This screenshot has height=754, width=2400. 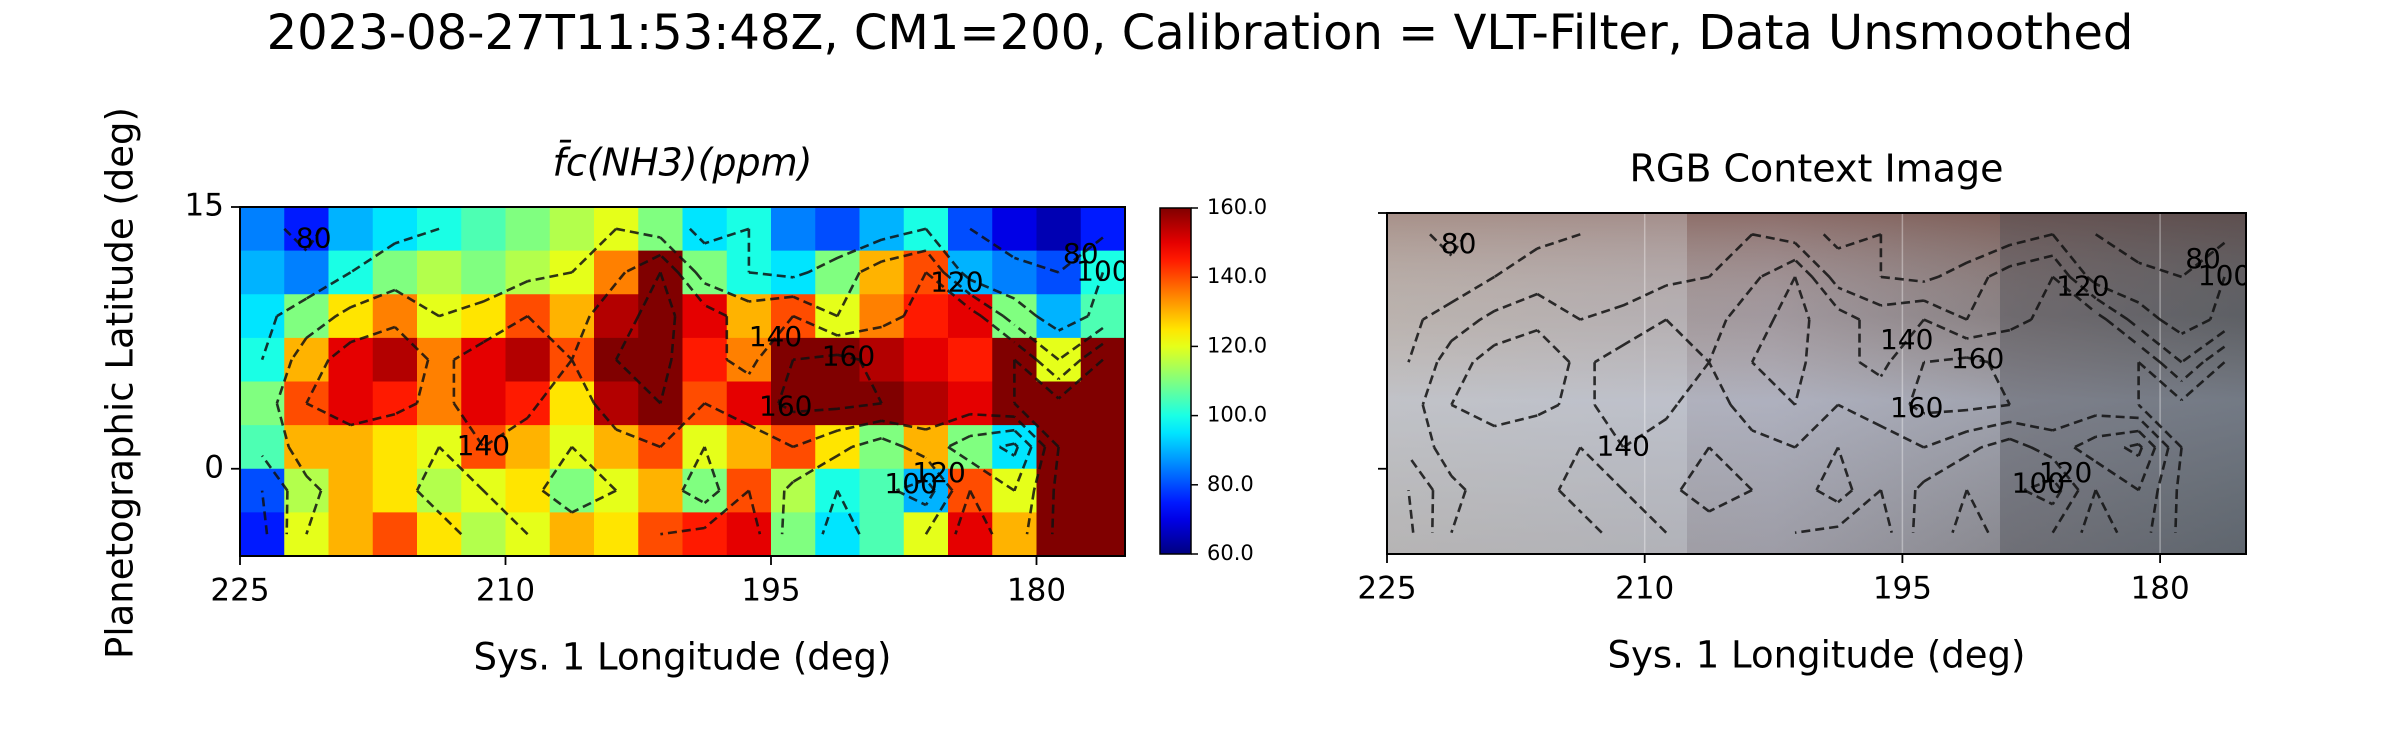 I want to click on colorbar, so click(x=1175, y=381).